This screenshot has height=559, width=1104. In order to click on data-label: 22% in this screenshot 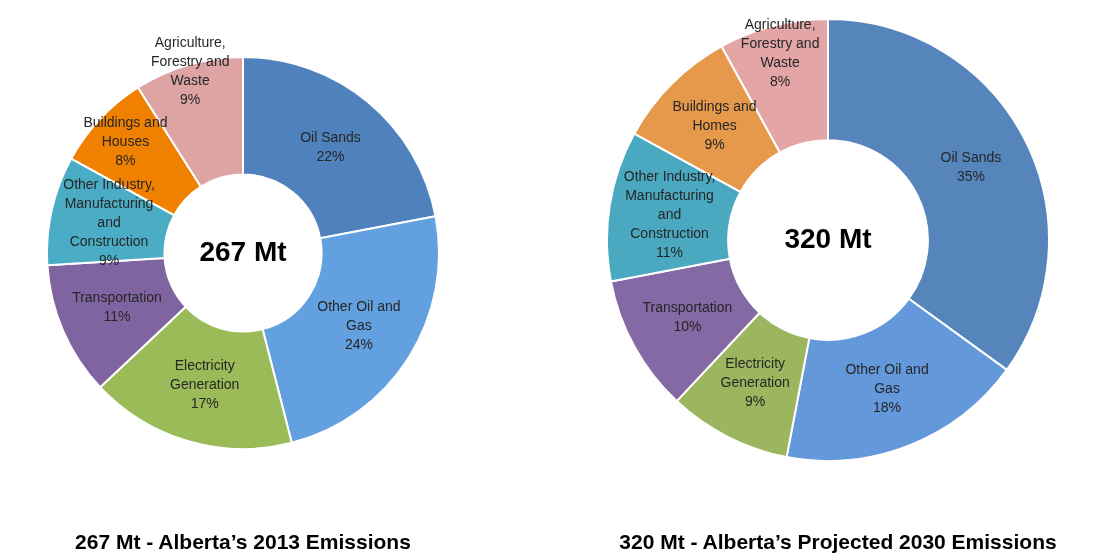, I will do `click(330, 155)`.